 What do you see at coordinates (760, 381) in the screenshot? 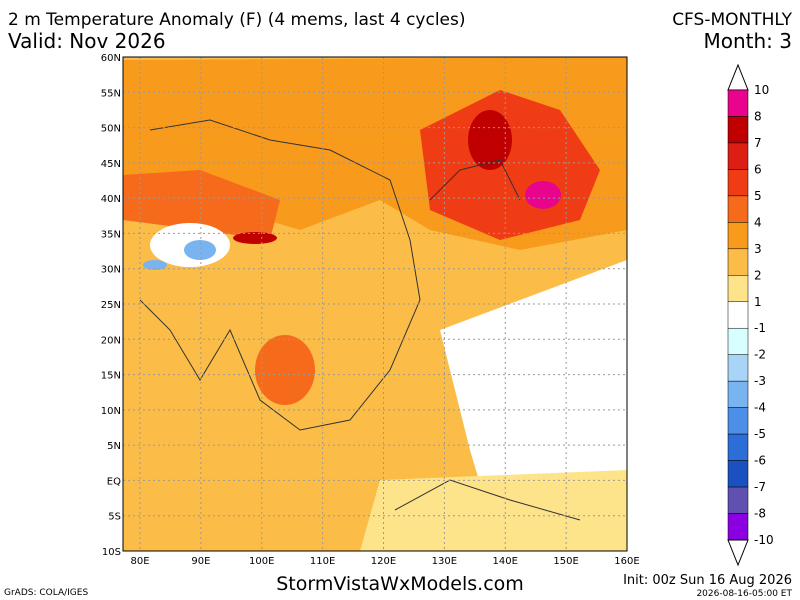
I see `colorbar-label: -3` at bounding box center [760, 381].